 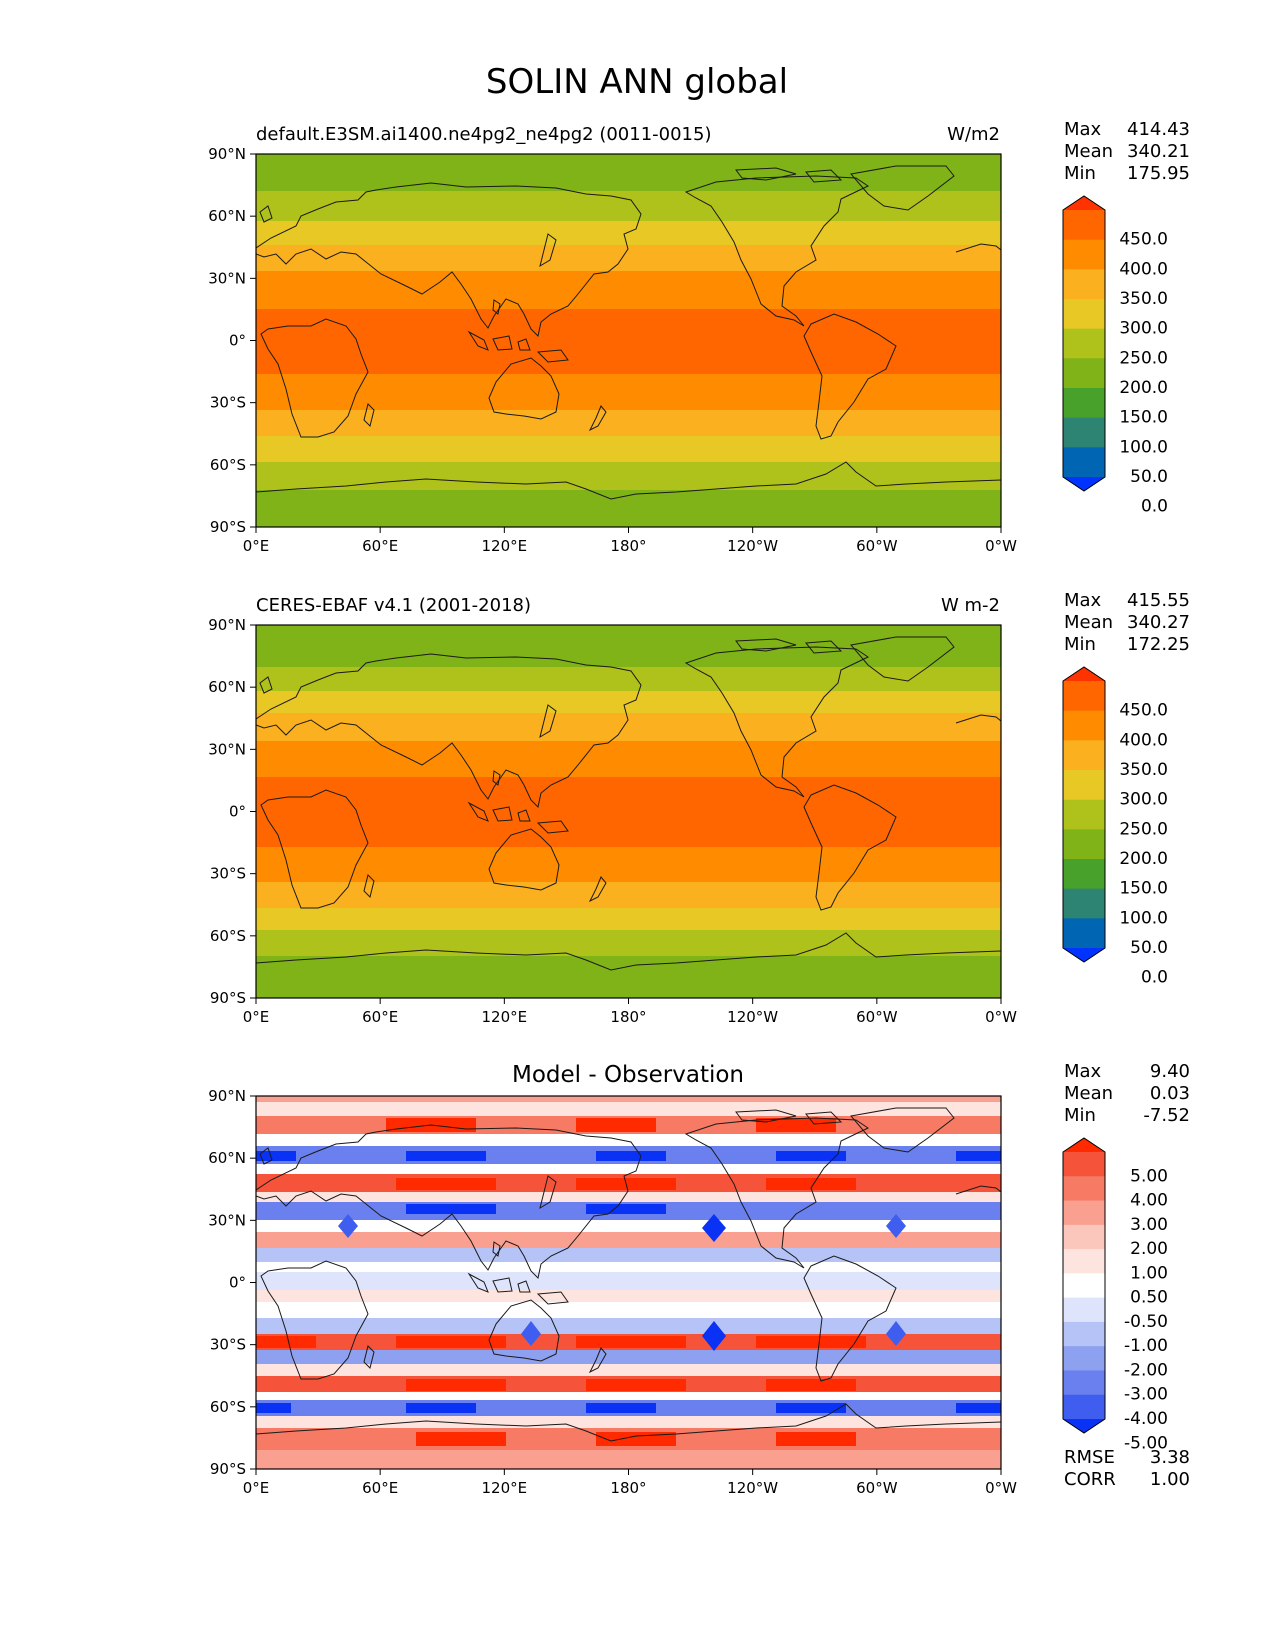 What do you see at coordinates (1170, 1071) in the screenshot?
I see `stat-max-value: 9.40` at bounding box center [1170, 1071].